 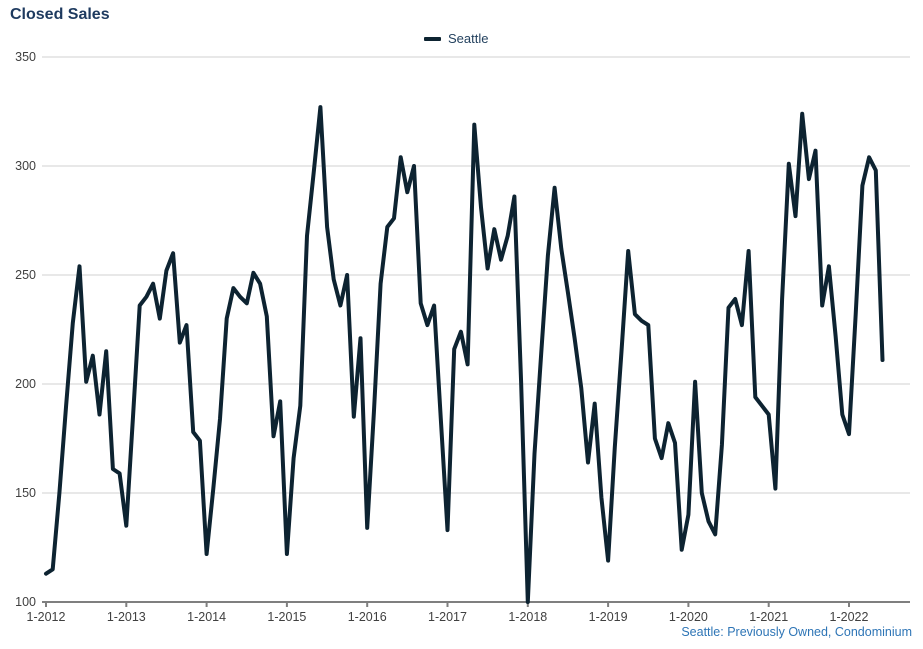 I want to click on y-axis-tick-label: 300, so click(x=25, y=166).